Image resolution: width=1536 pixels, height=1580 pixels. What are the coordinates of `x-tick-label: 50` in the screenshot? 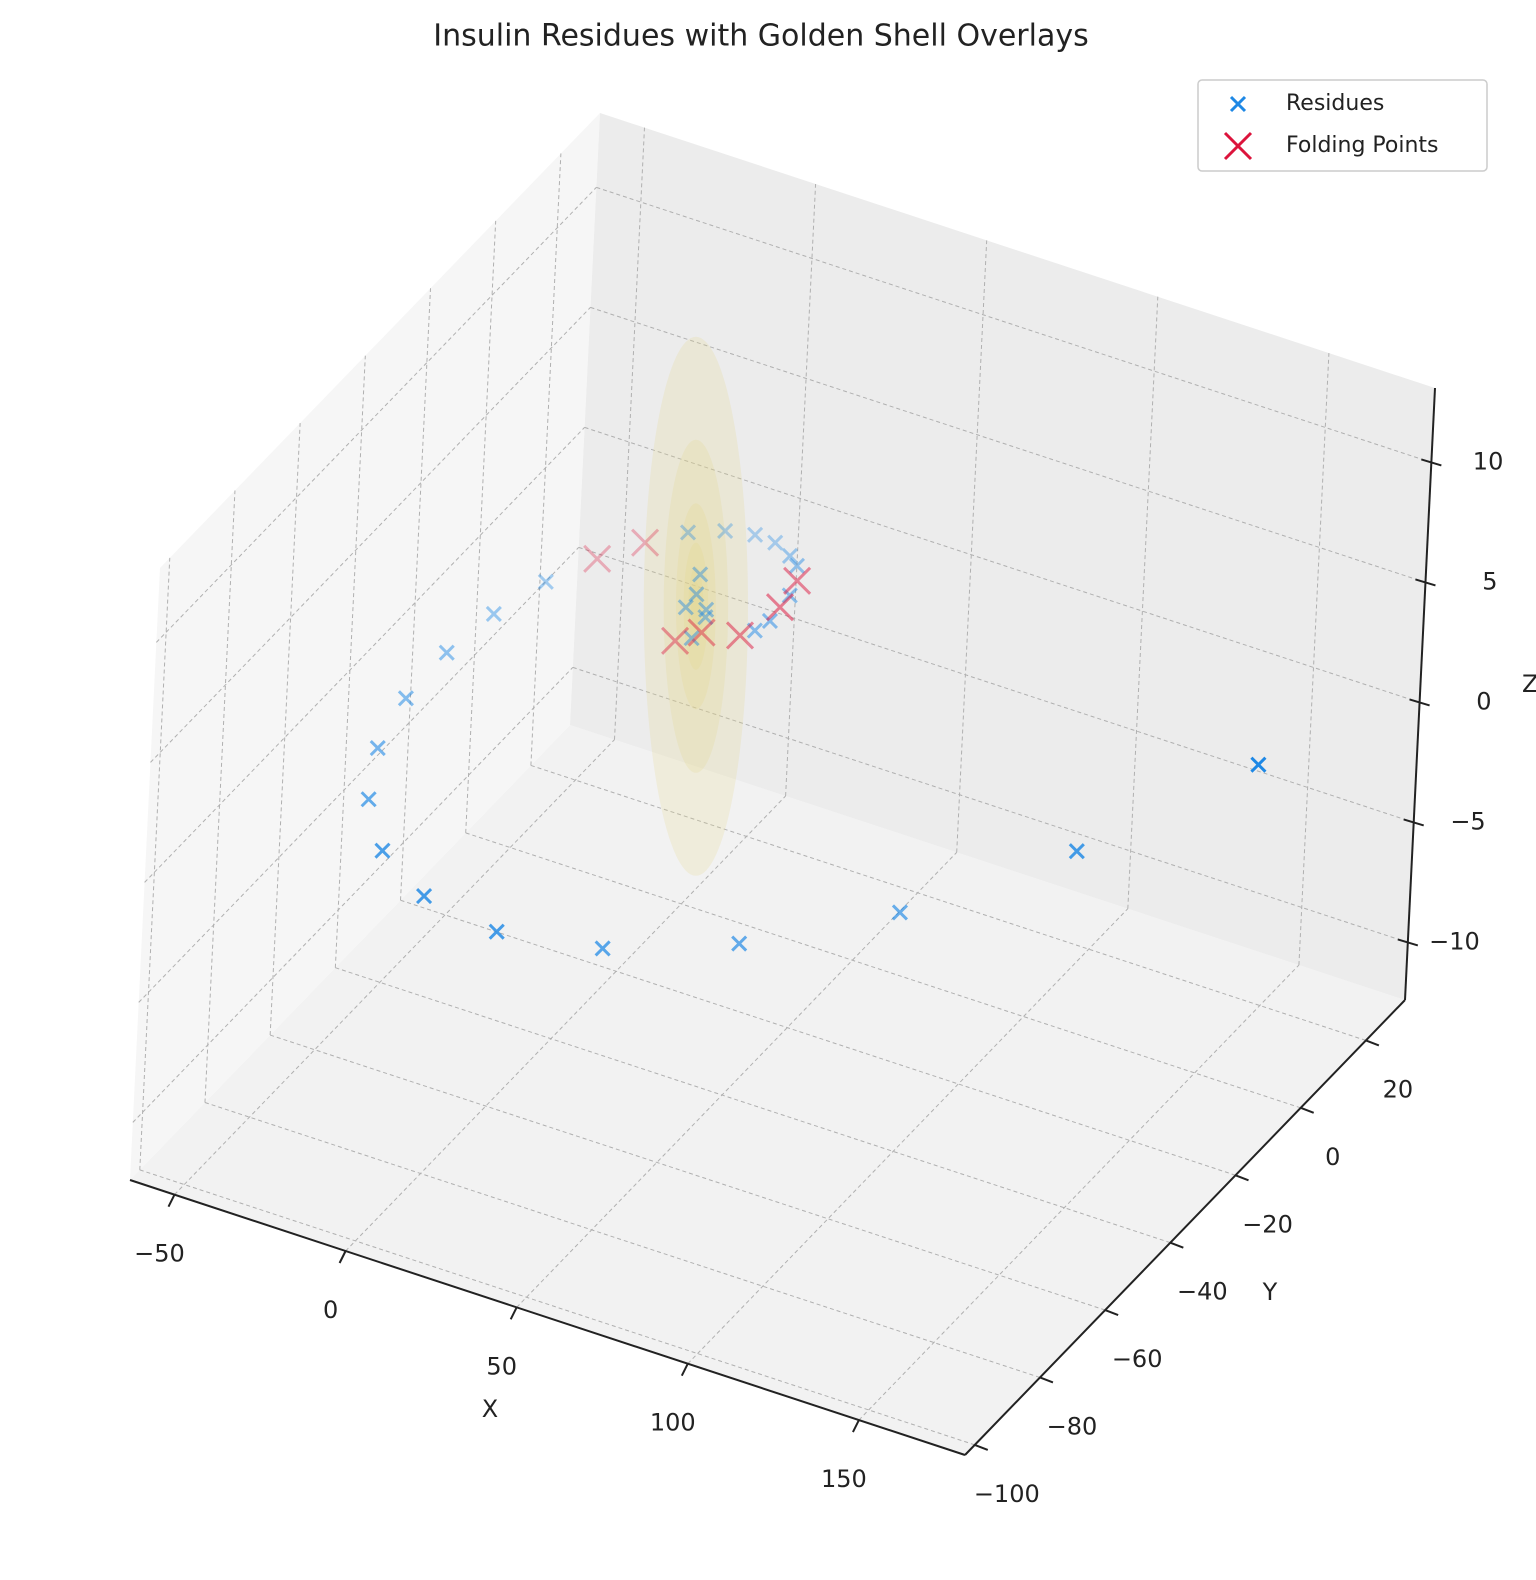 It's located at (501, 1366).